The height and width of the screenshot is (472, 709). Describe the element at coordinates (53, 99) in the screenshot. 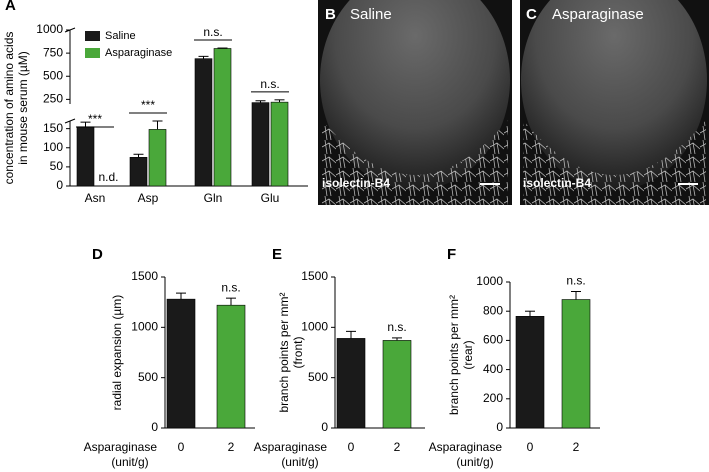

I see `y-tick-label: 250` at that location.